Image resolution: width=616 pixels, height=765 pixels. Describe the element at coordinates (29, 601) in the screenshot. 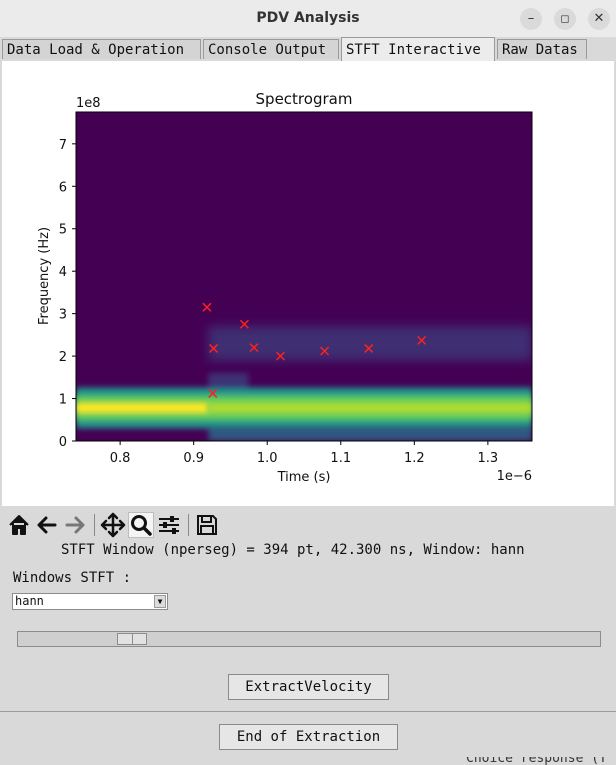

I see `window-type-value: hann` at that location.